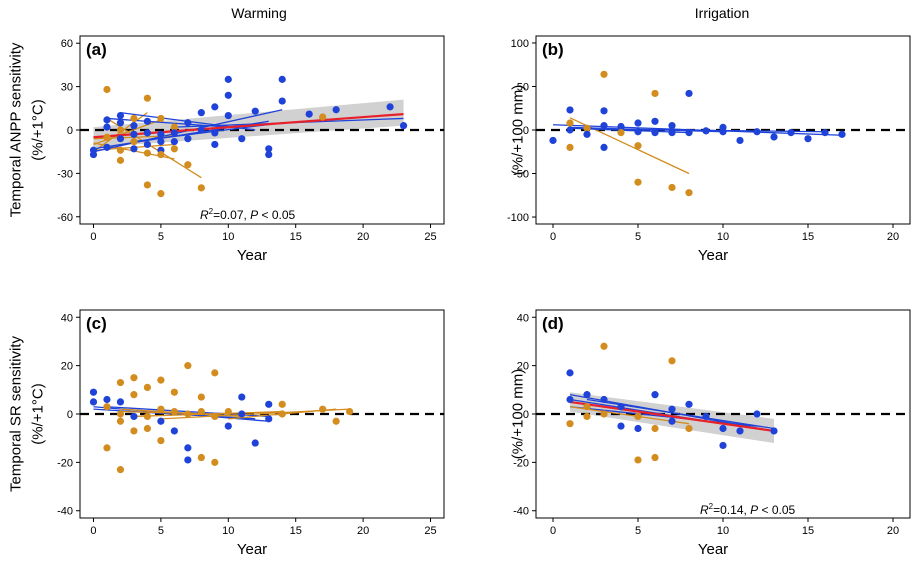 This screenshot has height=569, width=920. I want to click on y-axis-label: (%/+100 mm), so click(518, 414).